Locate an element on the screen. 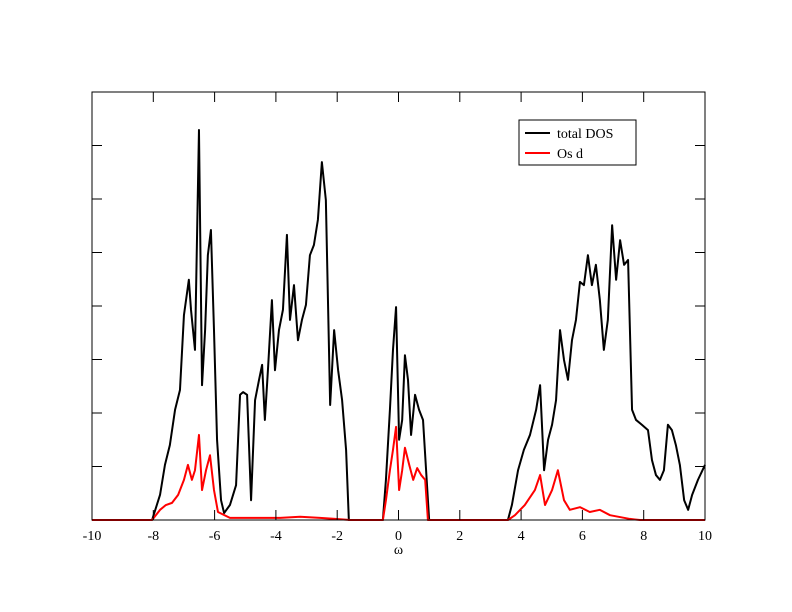  legend-box is located at coordinates (577, 142).